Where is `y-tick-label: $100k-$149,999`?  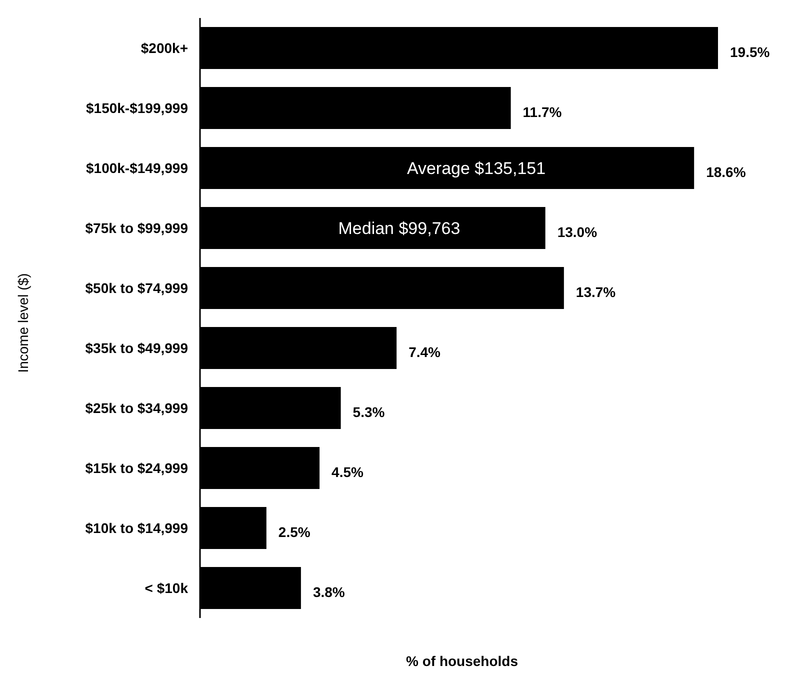
y-tick-label: $100k-$149,999 is located at coordinates (137, 168).